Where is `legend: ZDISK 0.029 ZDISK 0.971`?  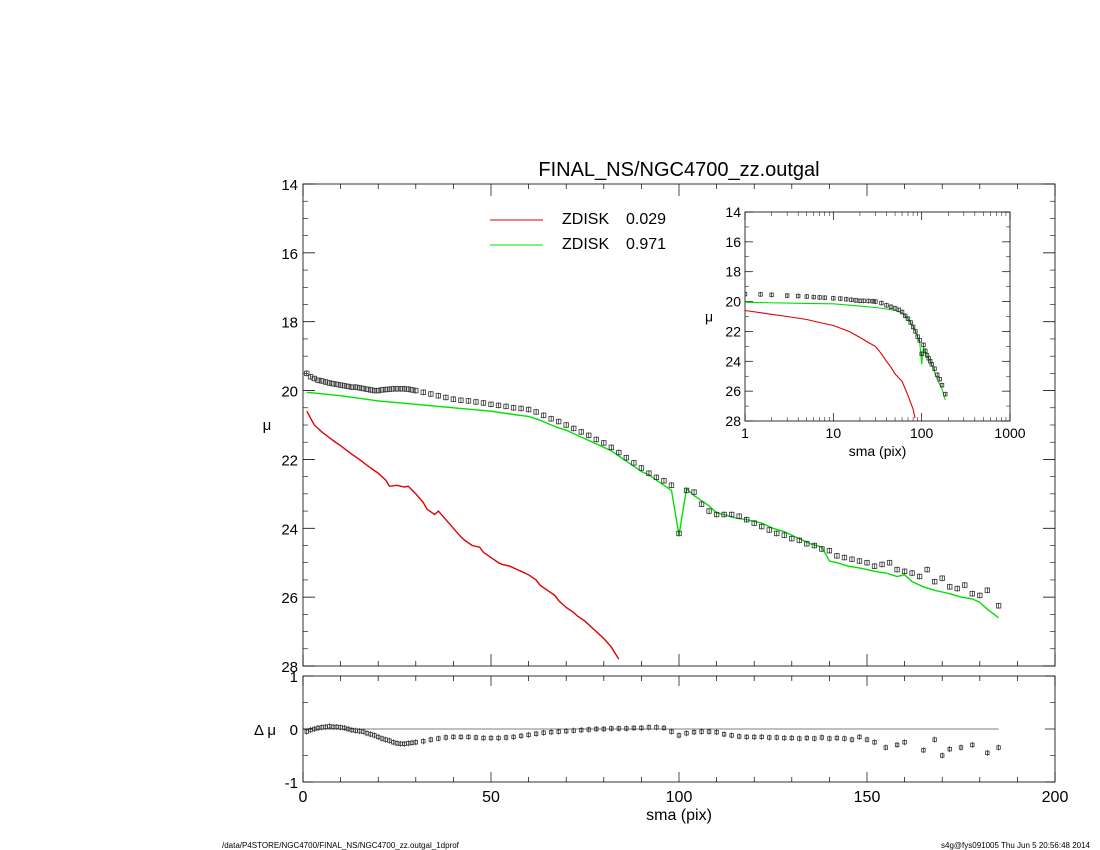 legend: ZDISK 0.029 ZDISK 0.971 is located at coordinates (578, 232).